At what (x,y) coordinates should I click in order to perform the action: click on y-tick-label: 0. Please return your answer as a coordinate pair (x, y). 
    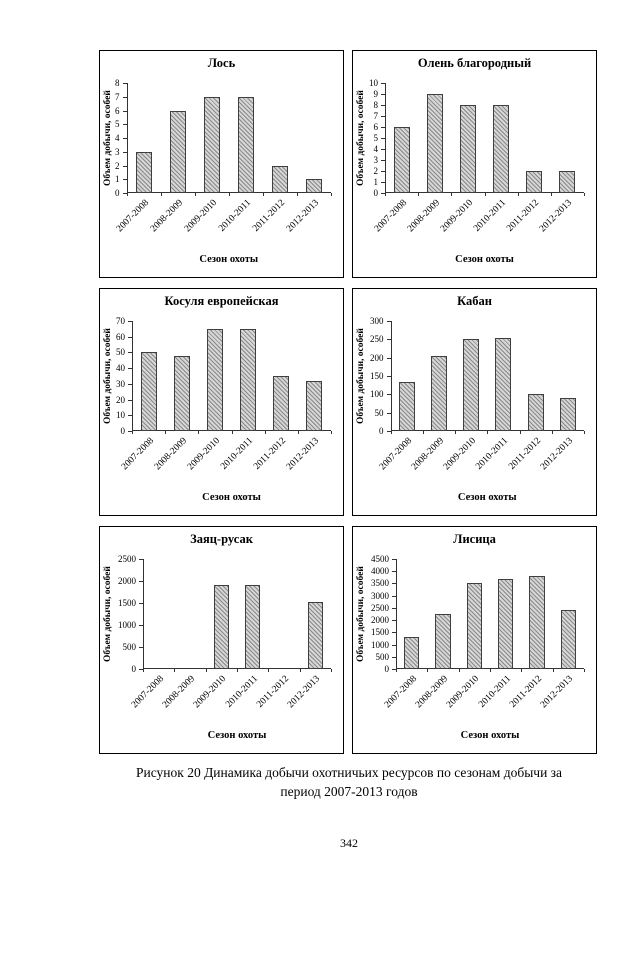
    Looking at the image, I should click on (123, 431).